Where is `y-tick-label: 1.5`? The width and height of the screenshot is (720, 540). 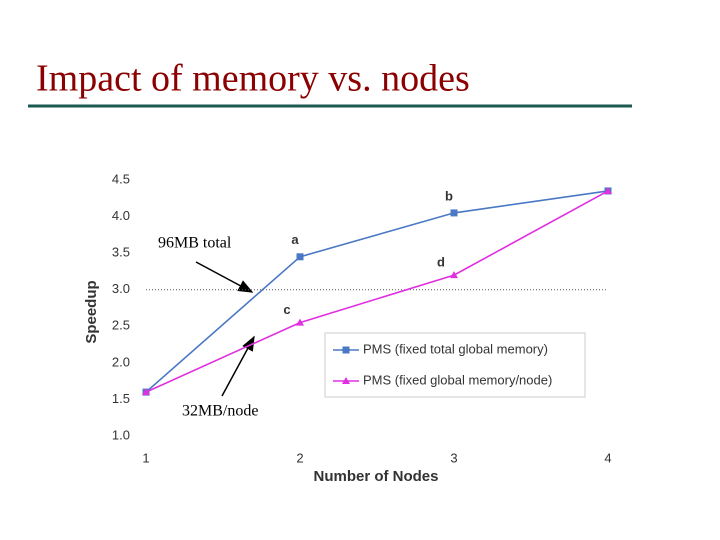 y-tick-label: 1.5 is located at coordinates (121, 398).